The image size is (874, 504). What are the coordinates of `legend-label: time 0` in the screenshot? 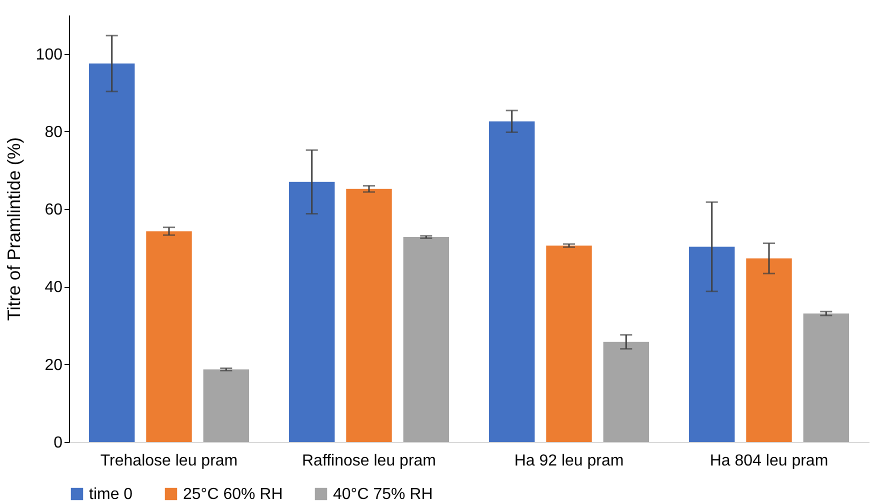 It's located at (111, 494).